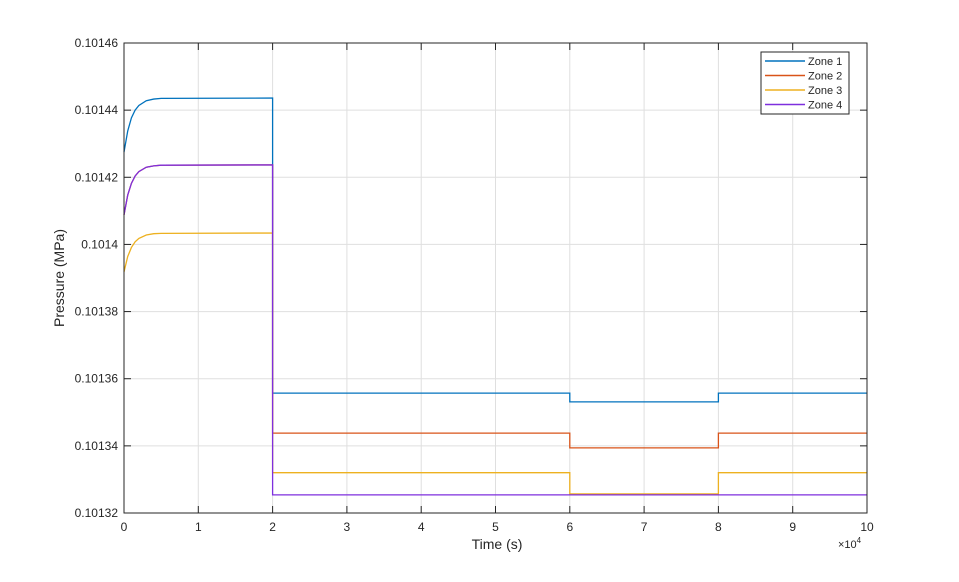 This screenshot has height=582, width=959. Describe the element at coordinates (718, 527) in the screenshot. I see `x-tick-label: 8` at that location.